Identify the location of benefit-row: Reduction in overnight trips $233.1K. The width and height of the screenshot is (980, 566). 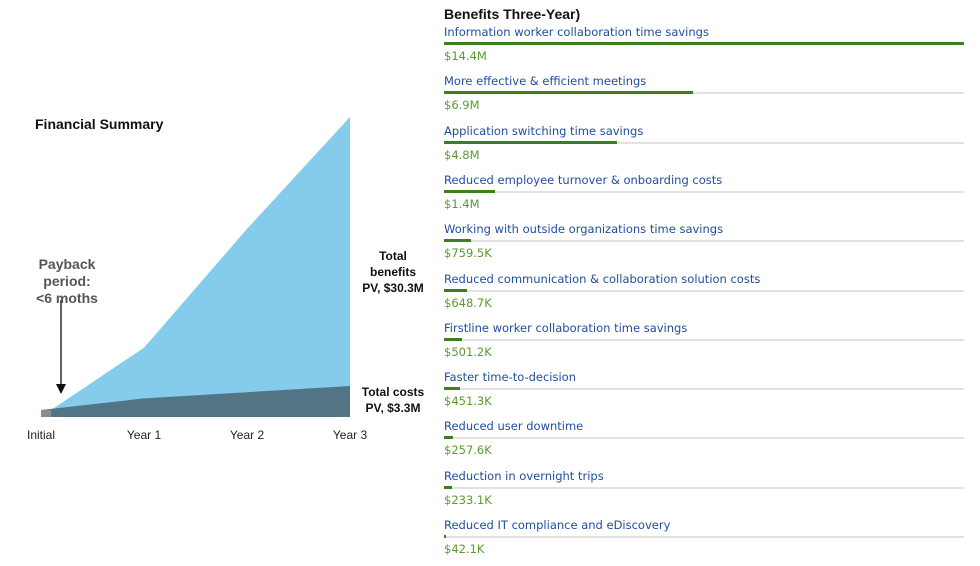
(705, 493).